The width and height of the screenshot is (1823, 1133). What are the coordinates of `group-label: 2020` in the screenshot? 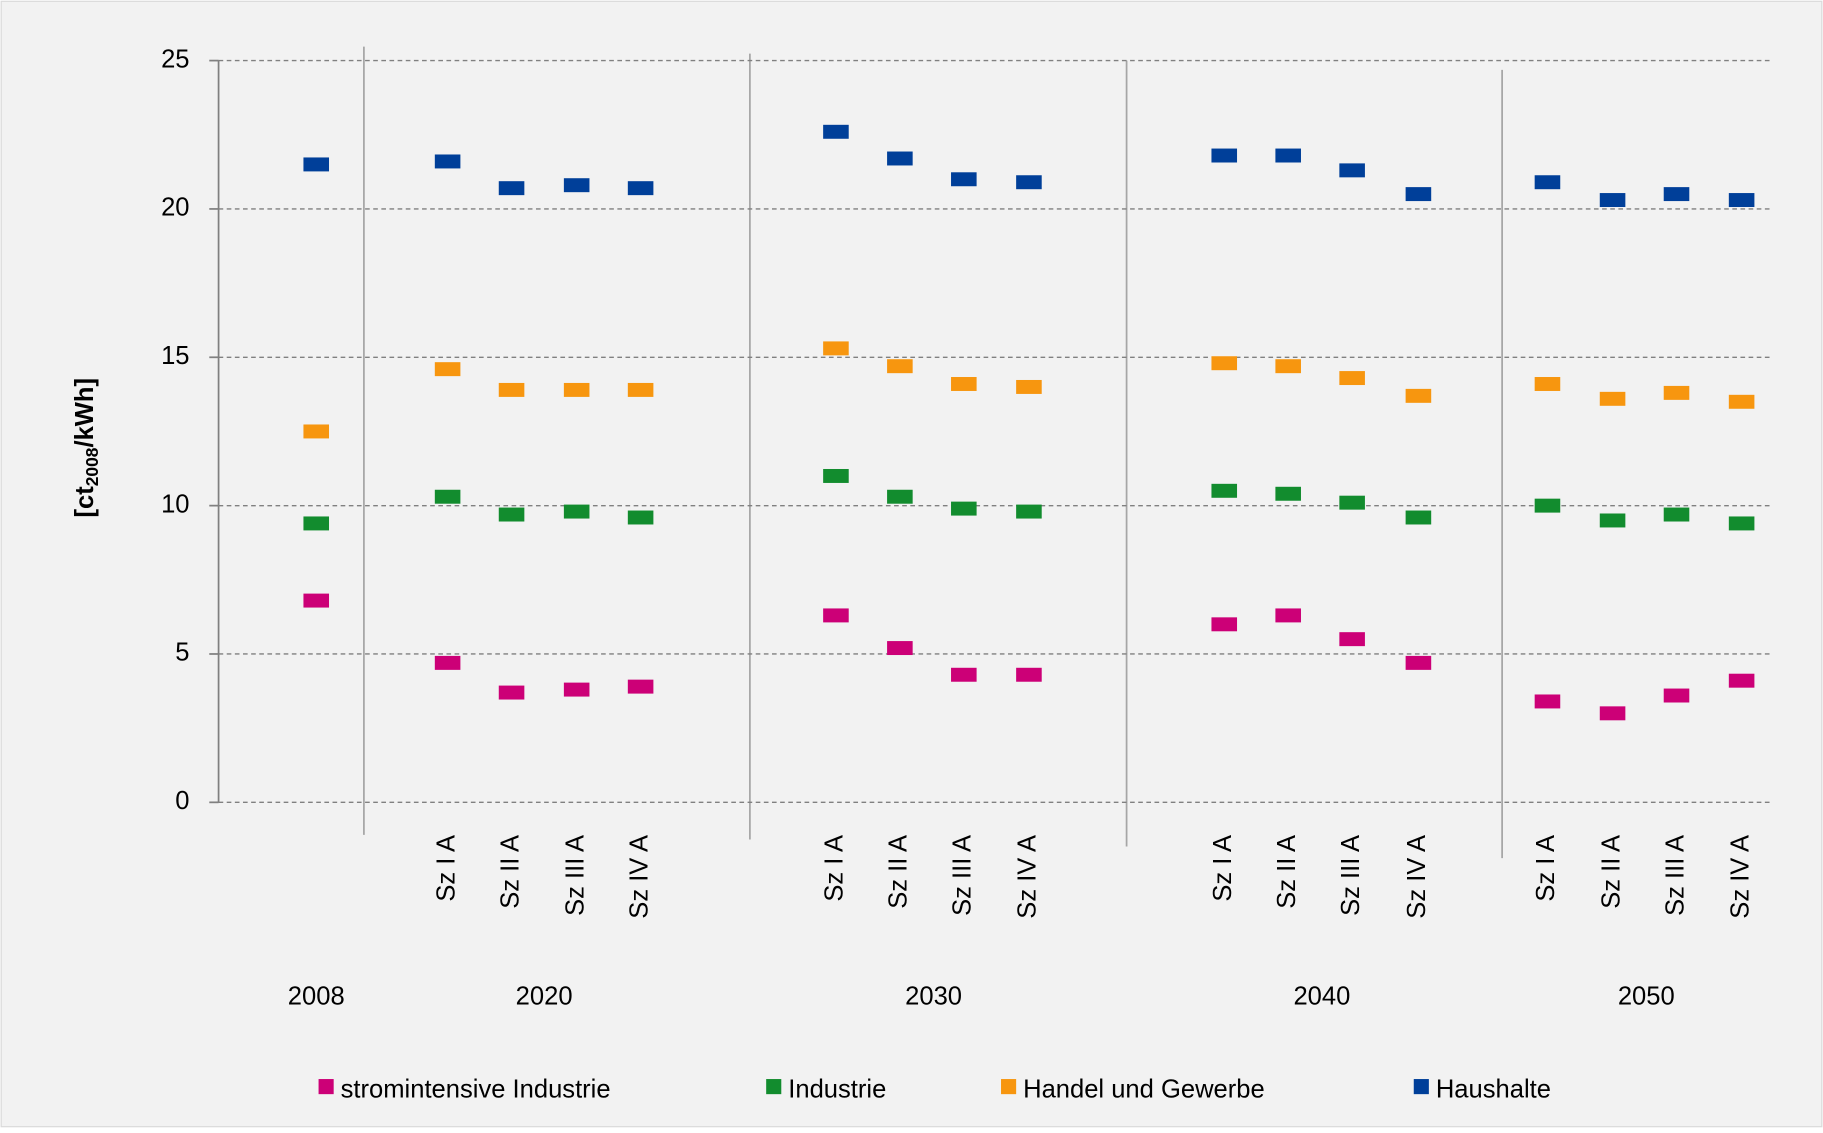 It's located at (544, 996).